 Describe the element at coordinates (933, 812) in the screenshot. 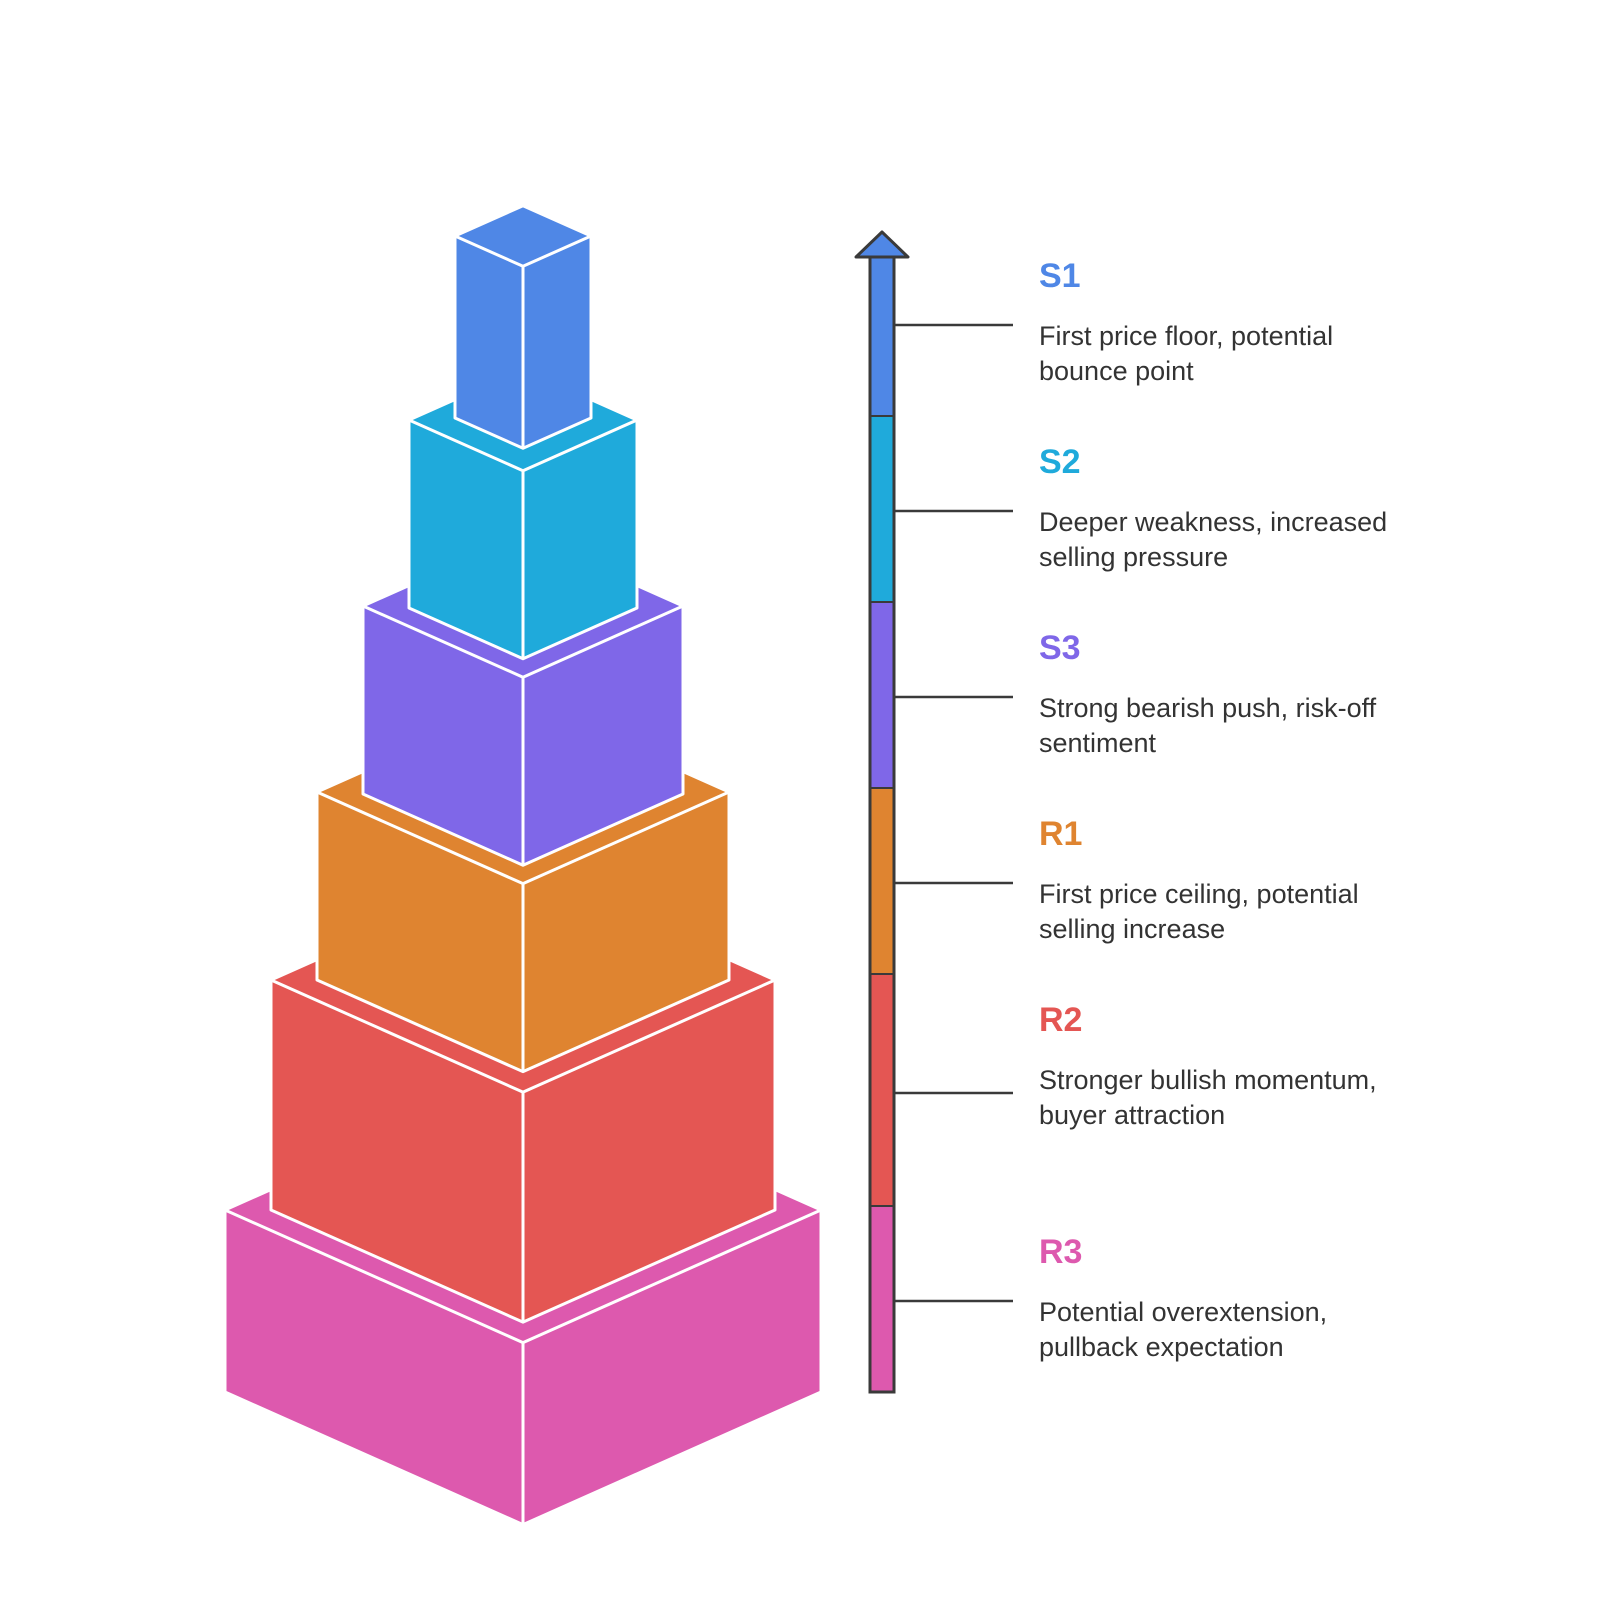

I see `level-scale` at that location.